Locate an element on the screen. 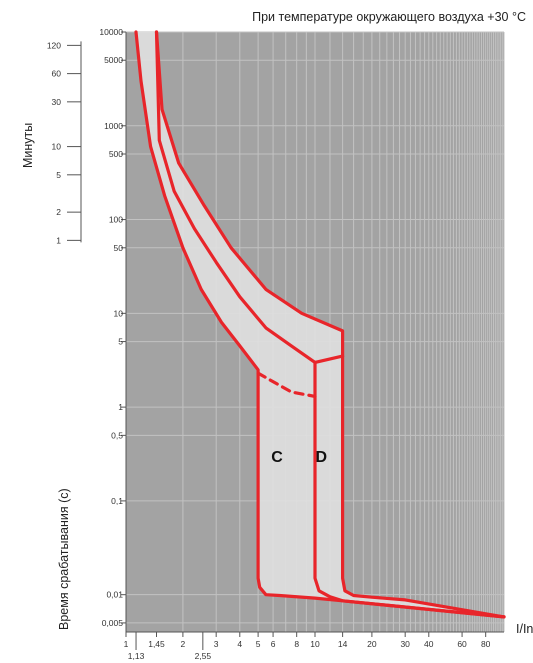 The height and width of the screenshot is (663, 533). region-label-c: C is located at coordinates (277, 457).